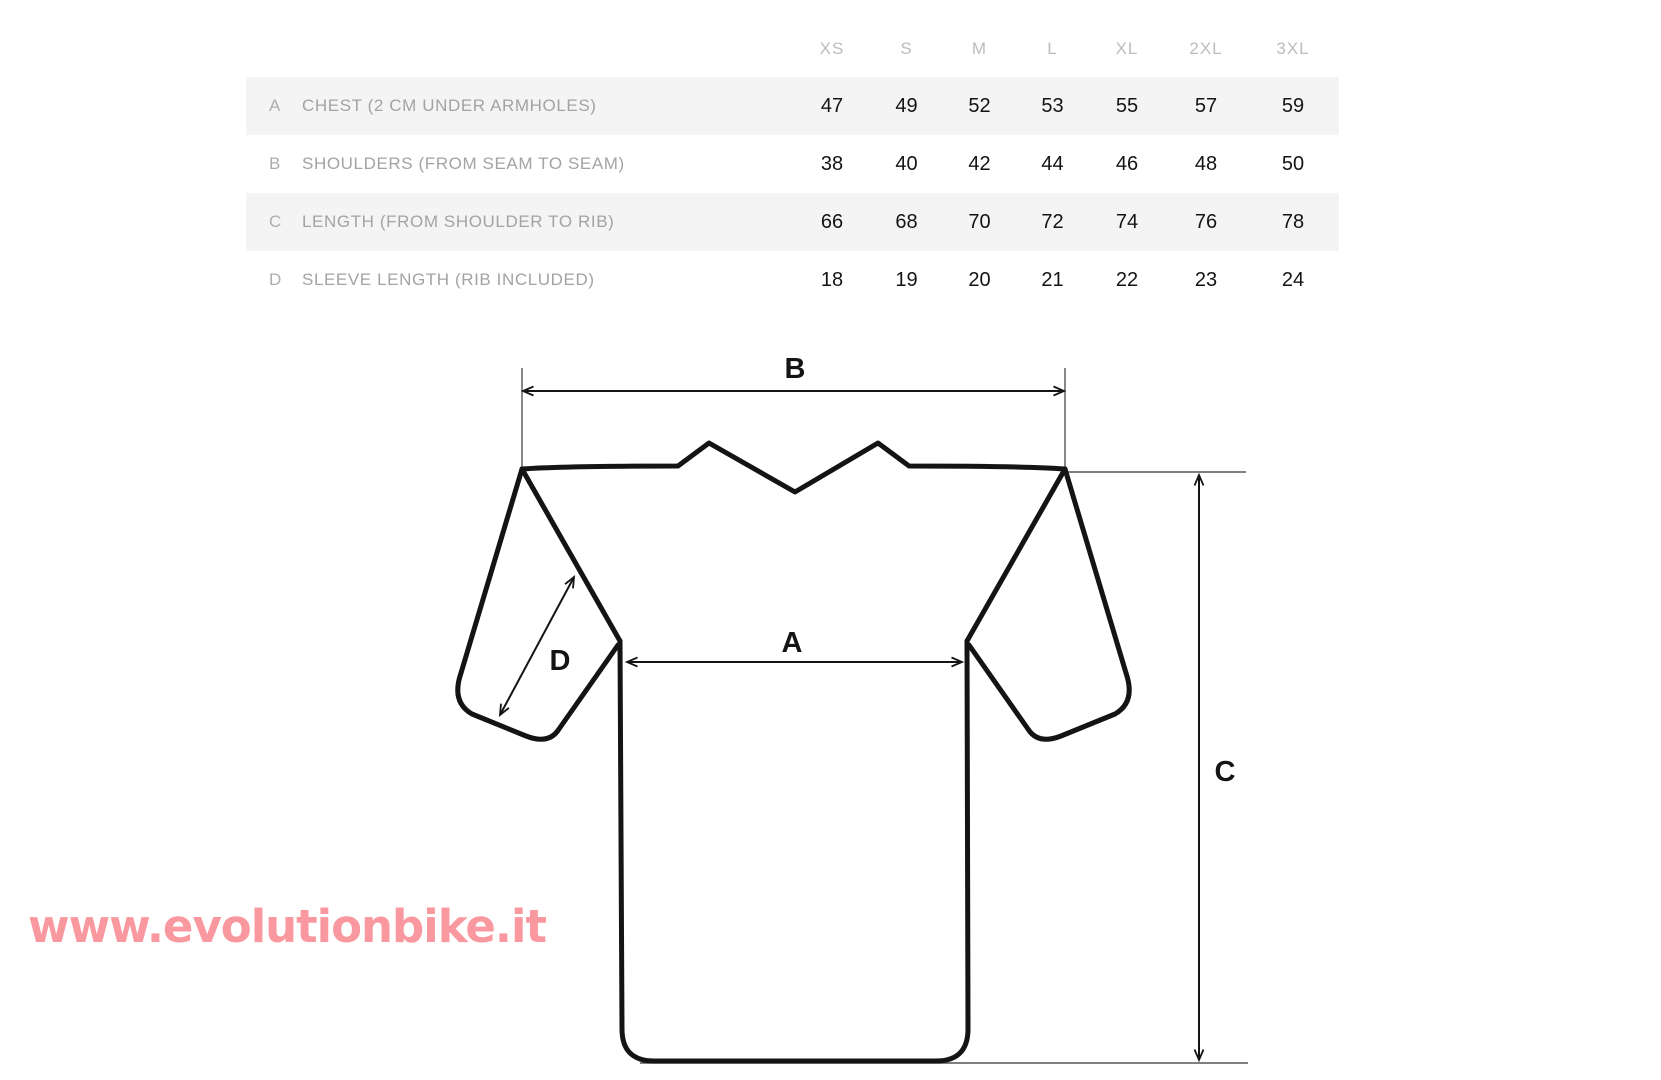  Describe the element at coordinates (449, 105) in the screenshot. I see `row-measure-label: CHEST (2 CM UNDER ARMHOLES)` at that location.